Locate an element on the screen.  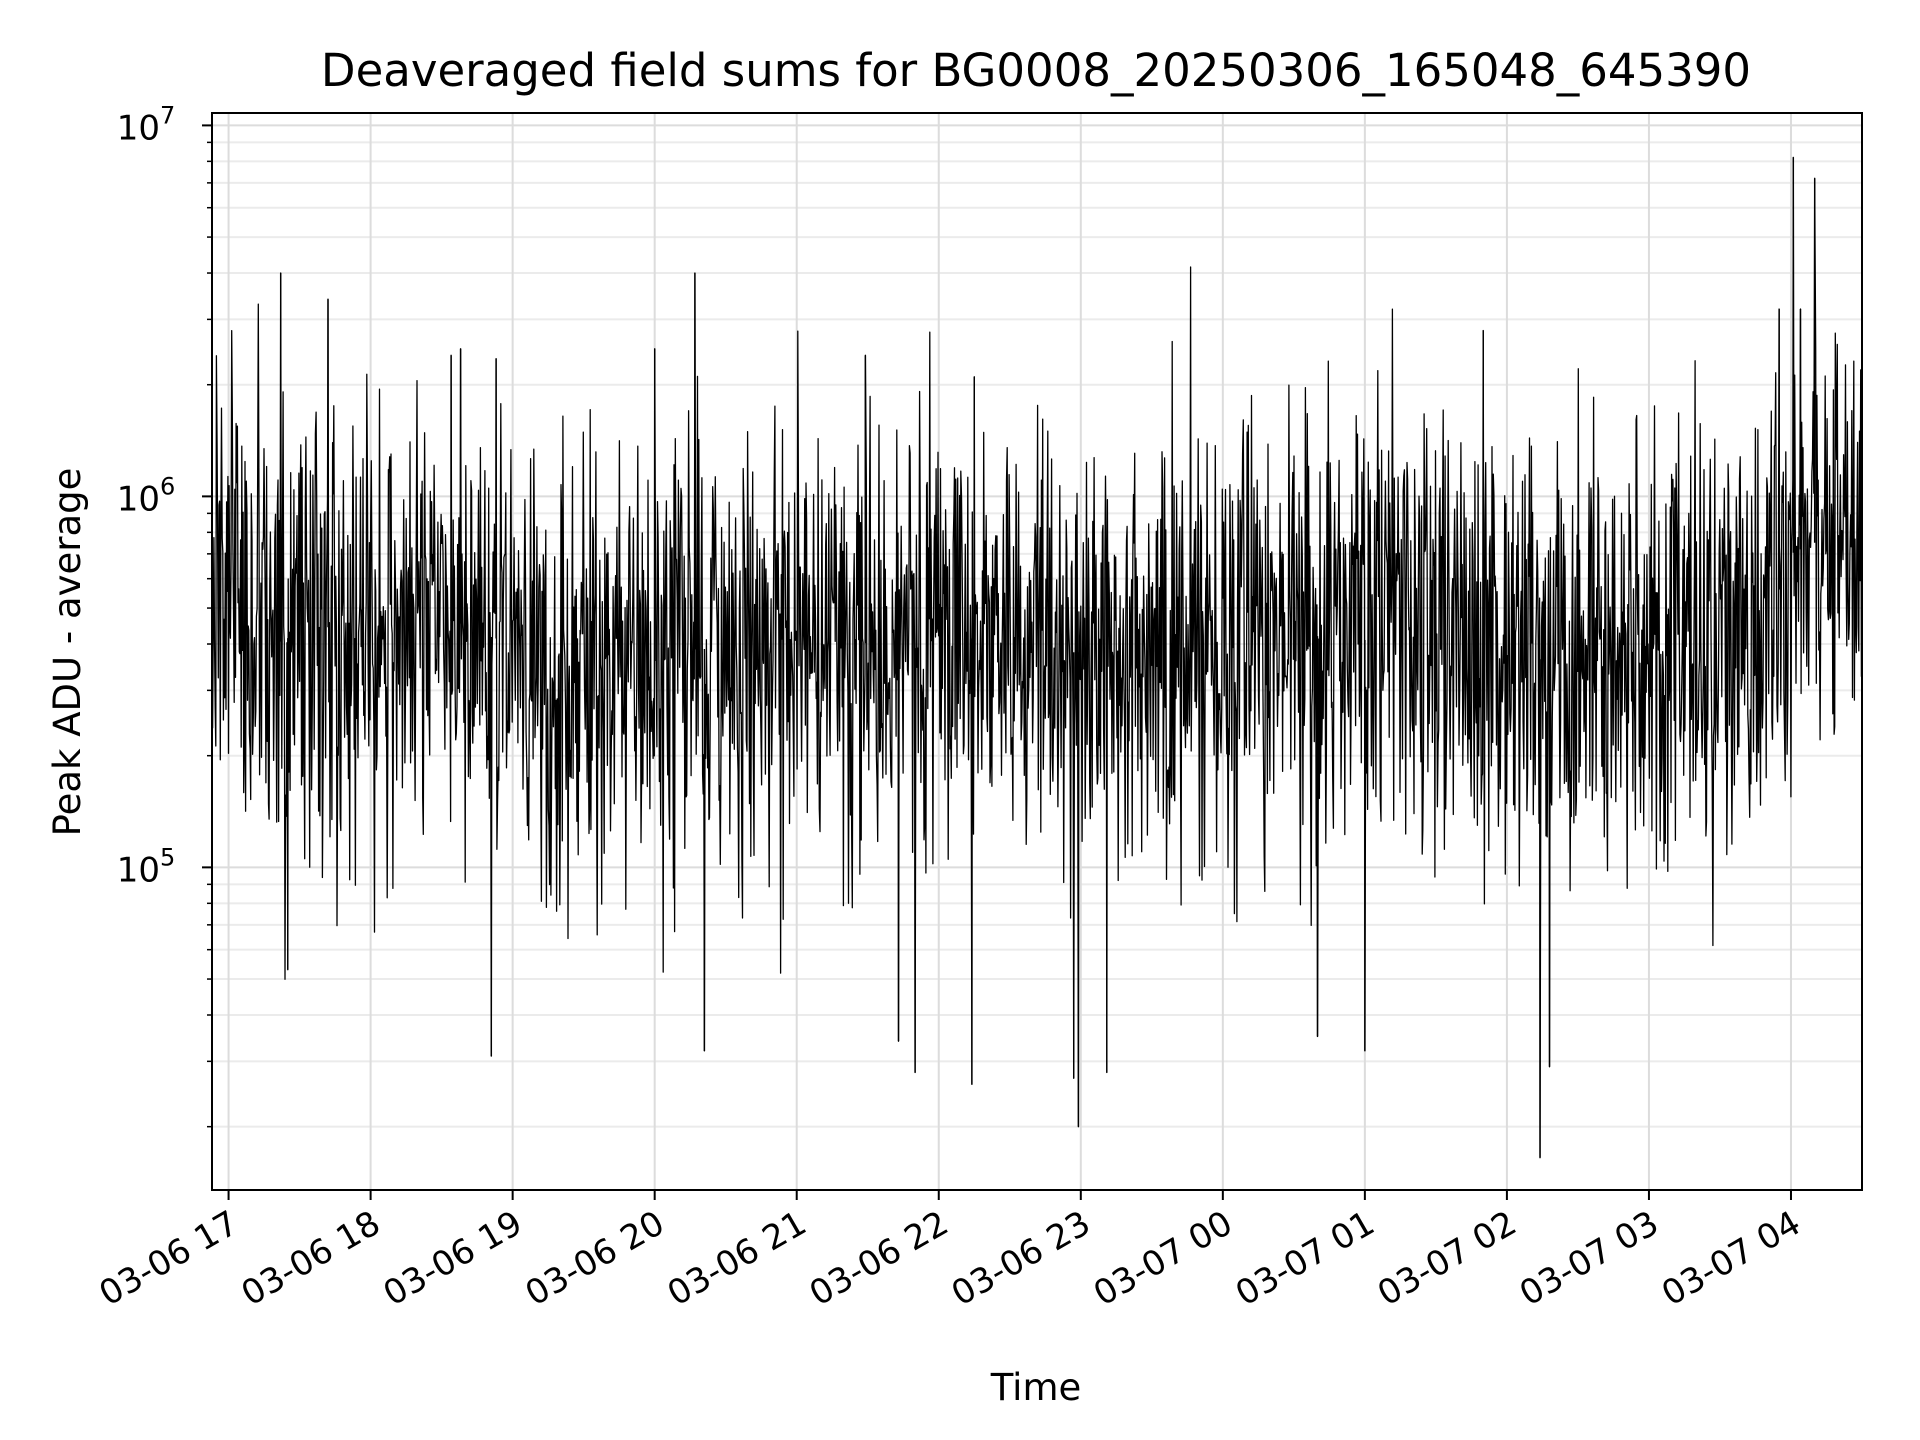
y-tick-exponent: 5 is located at coordinates (167, 857).